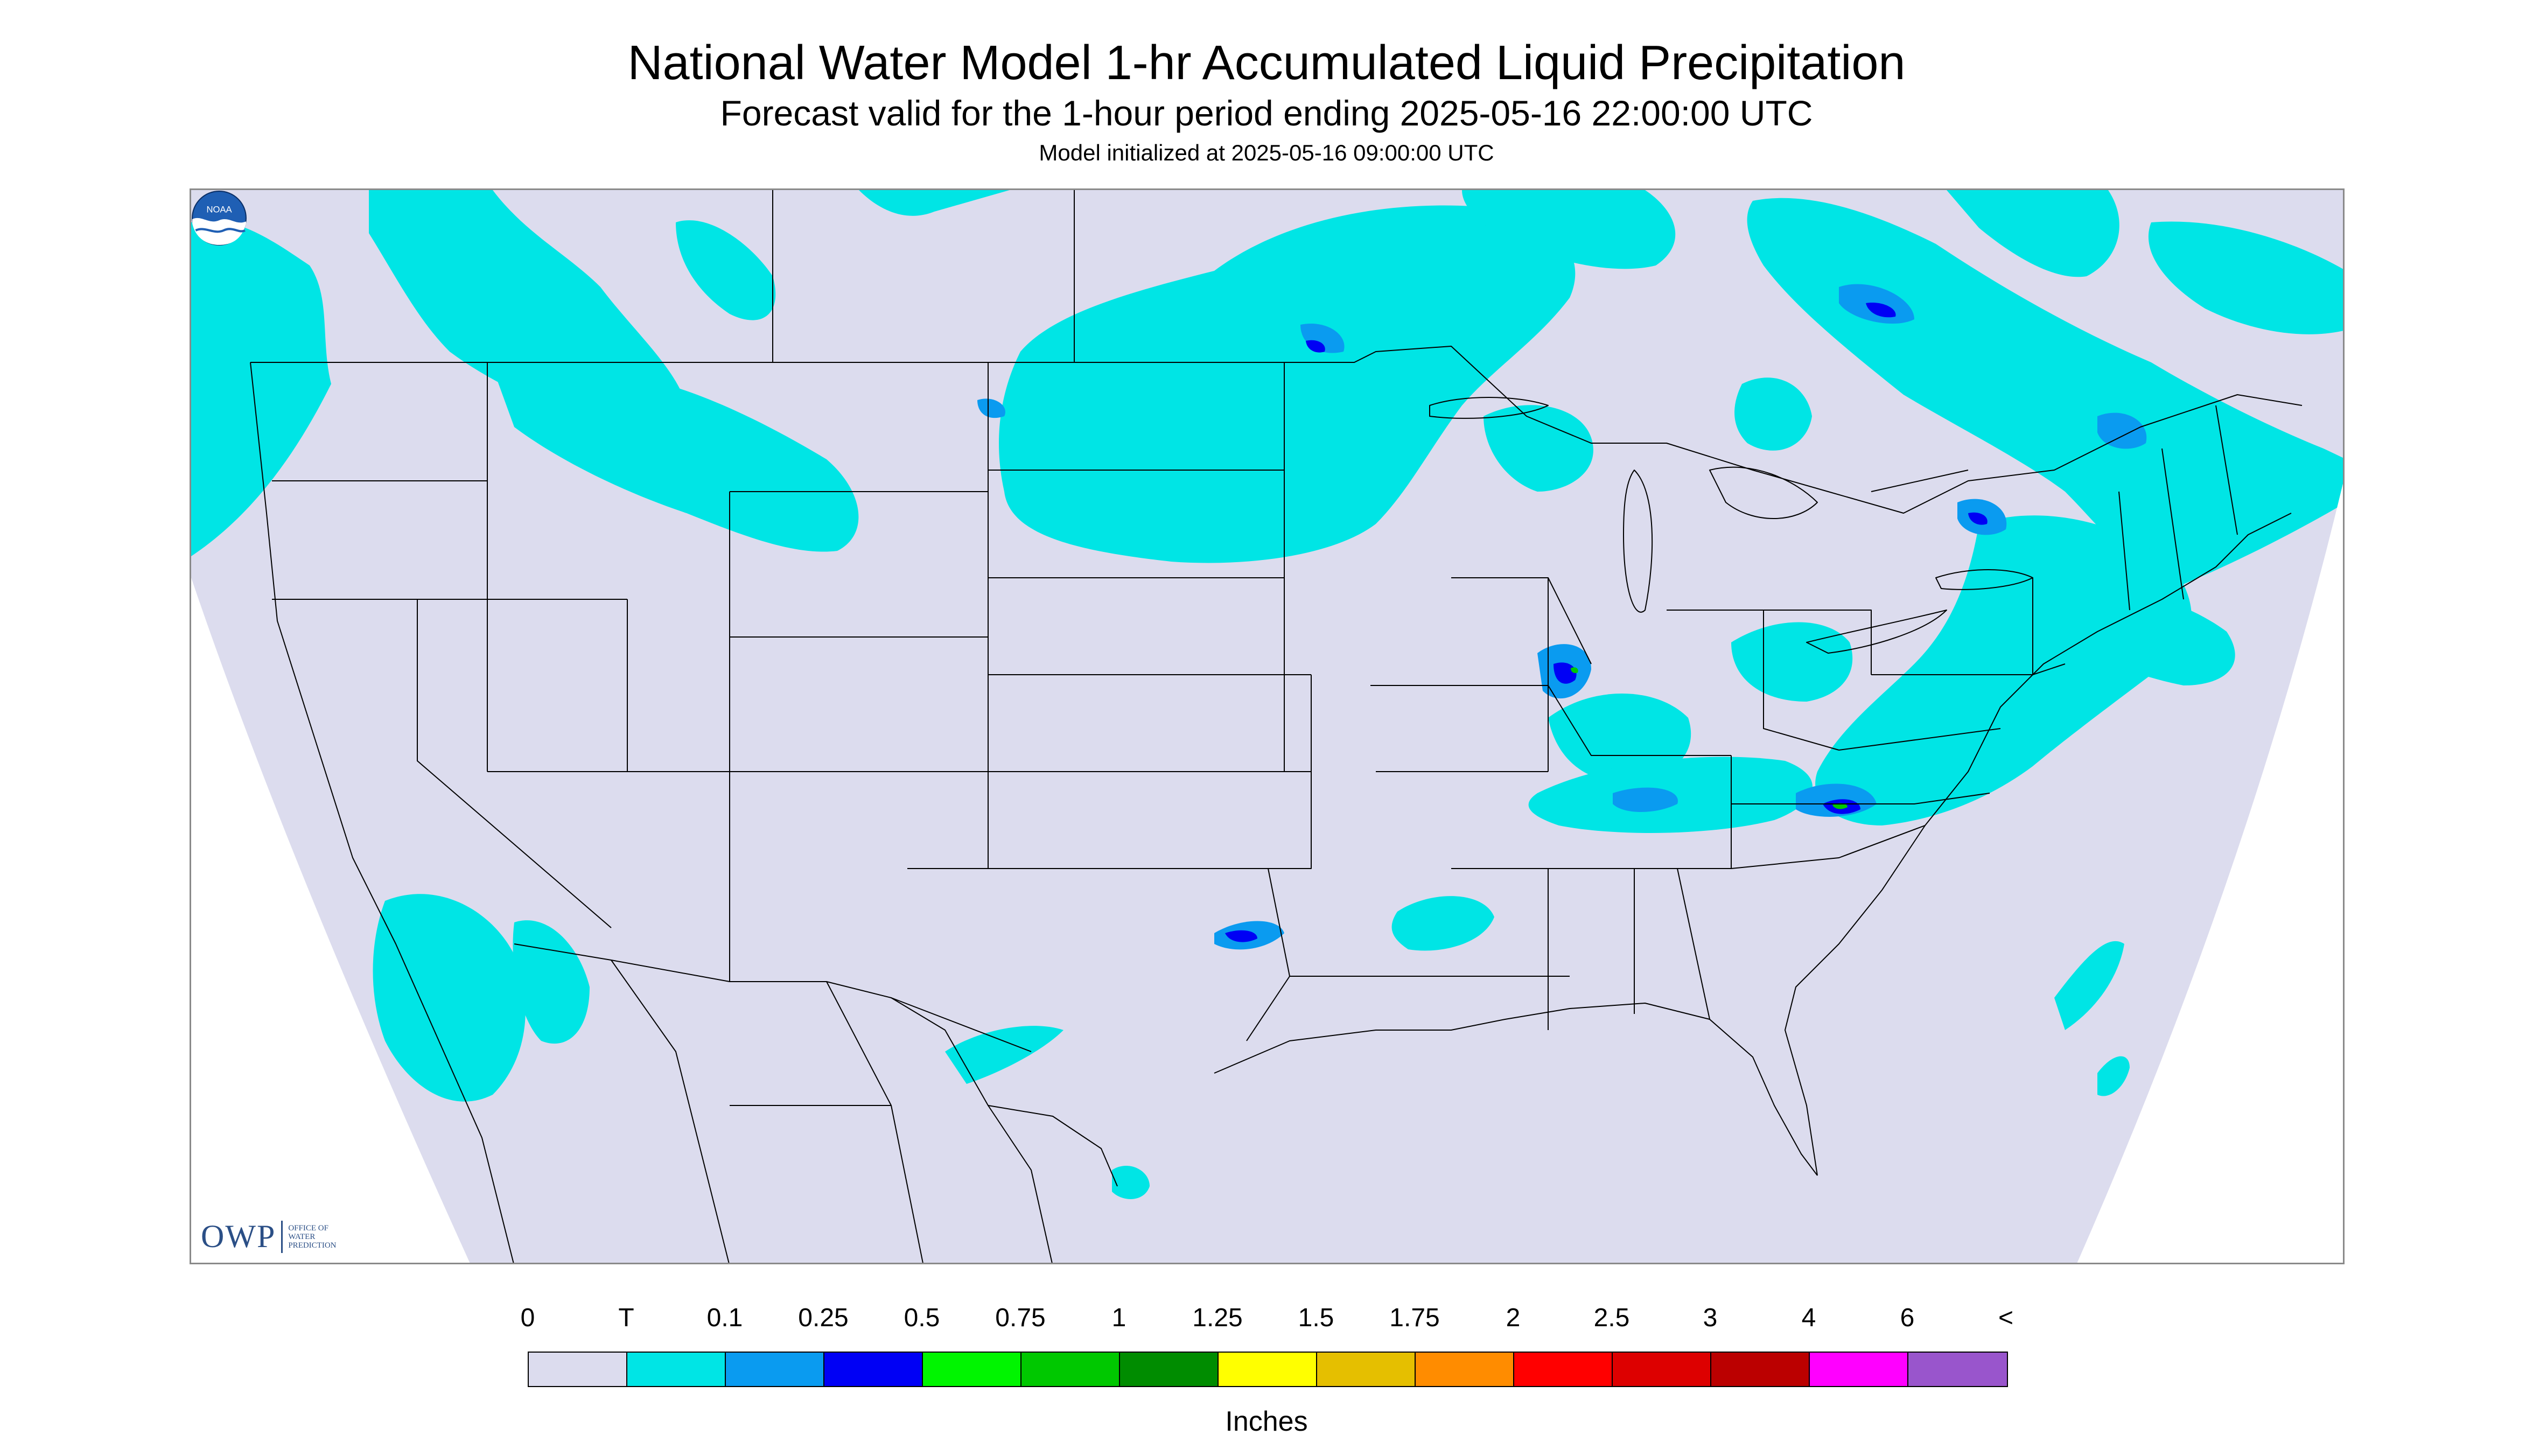 The image size is (2533, 1456). Describe the element at coordinates (219, 210) in the screenshot. I see `noaa-logo-text: NOAA` at that location.